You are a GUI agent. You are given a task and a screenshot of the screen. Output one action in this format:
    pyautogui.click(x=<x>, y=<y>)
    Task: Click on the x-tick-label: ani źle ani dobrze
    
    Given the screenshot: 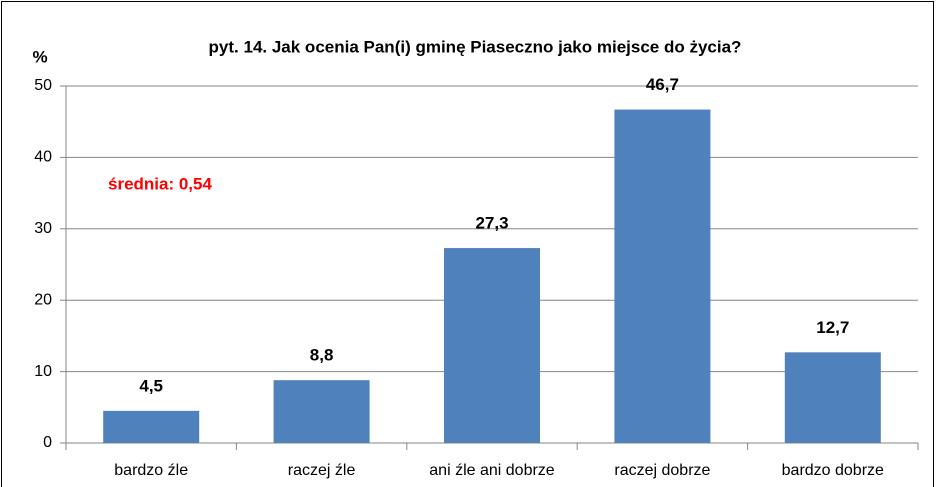 What is the action you would take?
    pyautogui.click(x=492, y=470)
    